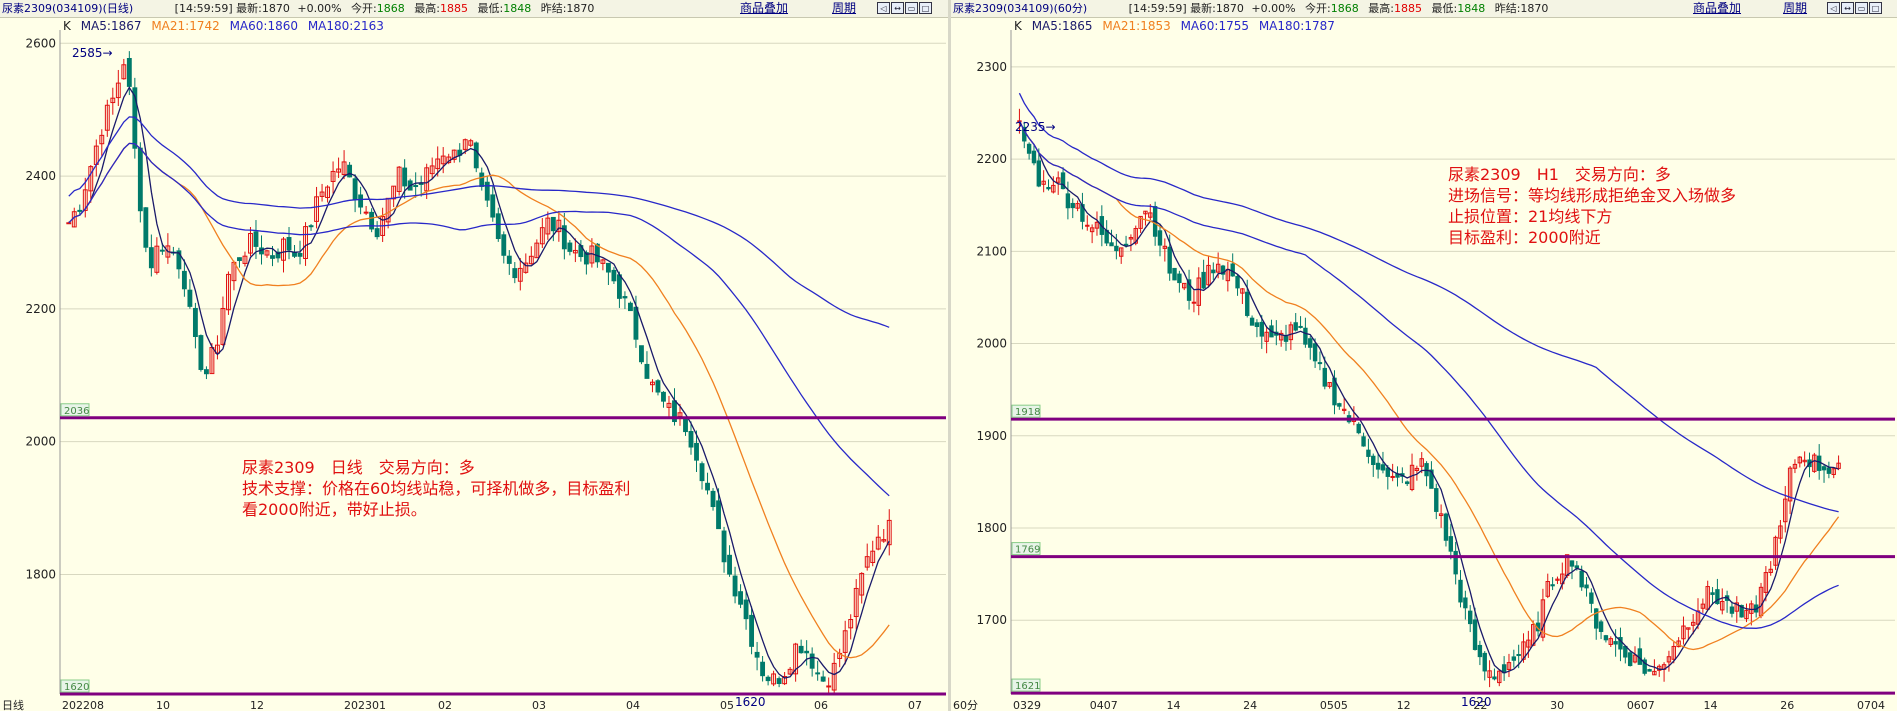  What do you see at coordinates (1214, 26) in the screenshot?
I see `ma60-label: MA60:1755` at bounding box center [1214, 26].